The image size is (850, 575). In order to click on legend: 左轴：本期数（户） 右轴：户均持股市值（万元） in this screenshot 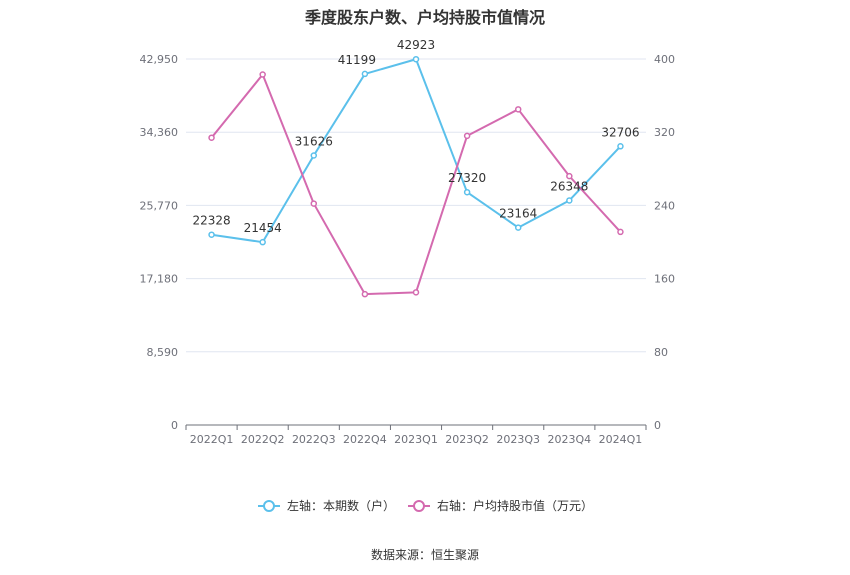, I will do `click(425, 505)`.